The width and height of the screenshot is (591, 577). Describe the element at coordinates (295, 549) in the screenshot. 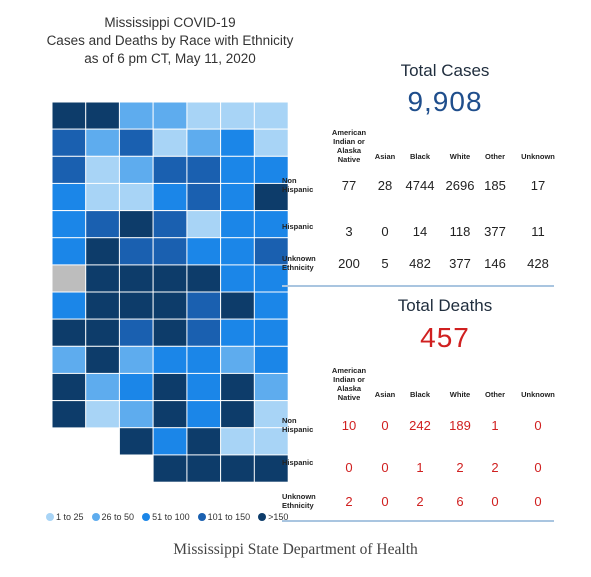

I see `footer-credit: Mississippi State Department of Health` at that location.